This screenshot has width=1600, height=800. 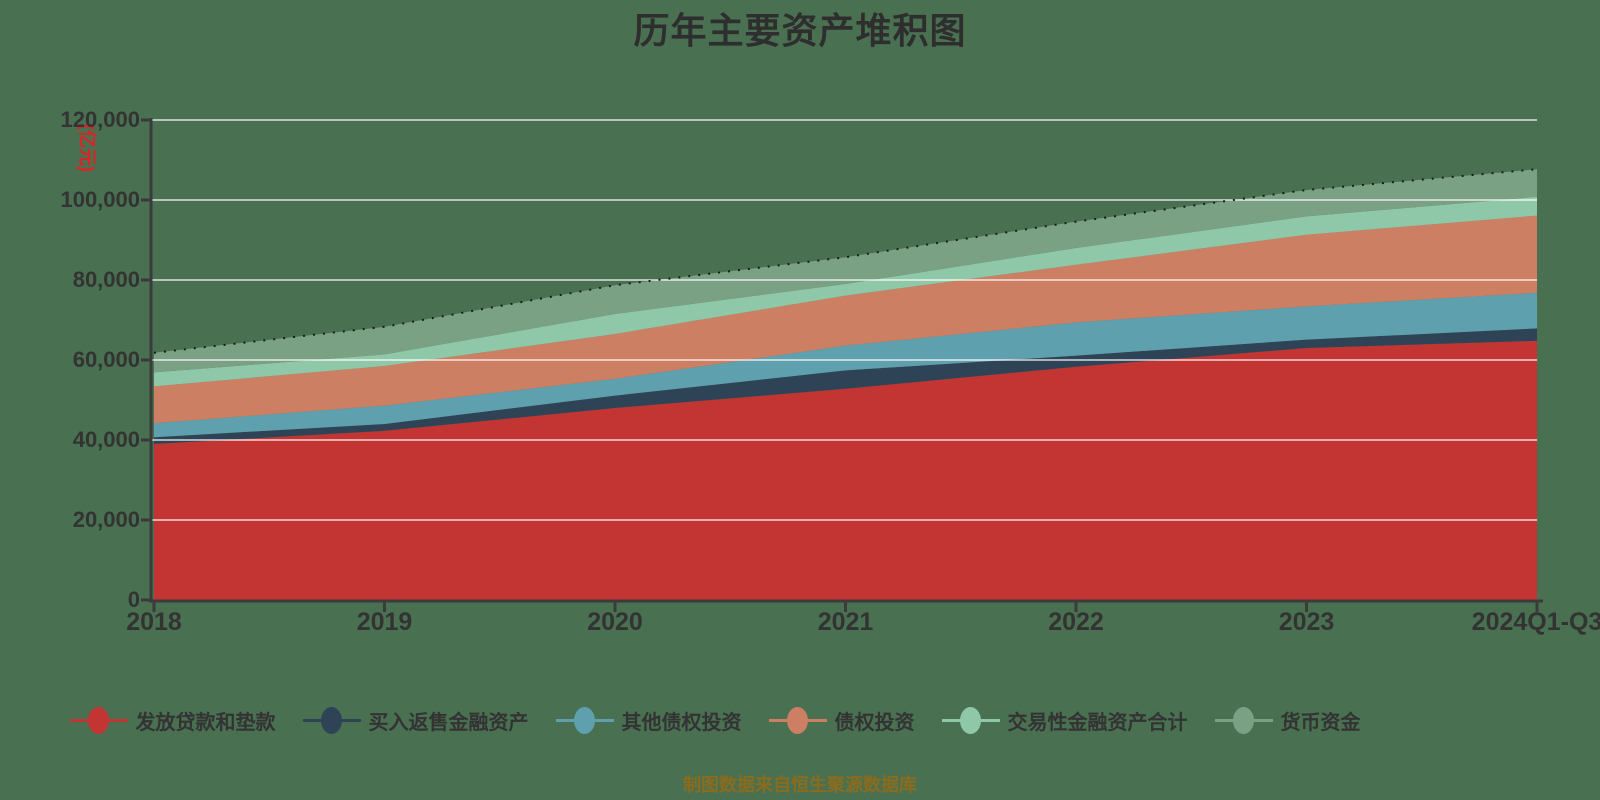 What do you see at coordinates (384, 622) in the screenshot?
I see `x-axis-label-2019: 2019` at bounding box center [384, 622].